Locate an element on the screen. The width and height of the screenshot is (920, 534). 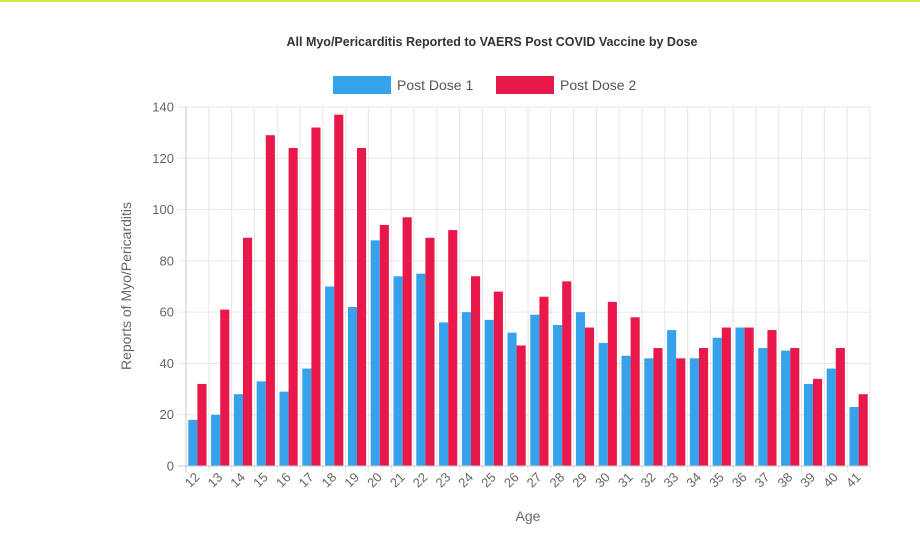
x-tick-label: 39 is located at coordinates (807, 480).